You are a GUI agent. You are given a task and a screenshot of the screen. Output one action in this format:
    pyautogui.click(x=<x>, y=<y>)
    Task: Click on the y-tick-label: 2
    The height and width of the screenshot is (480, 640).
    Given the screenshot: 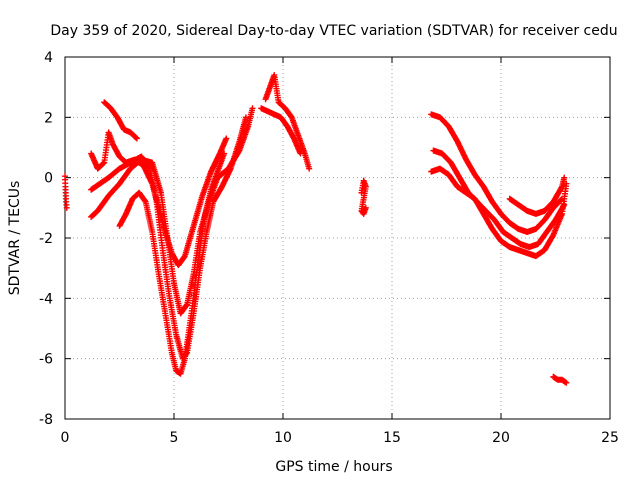 What is the action you would take?
    pyautogui.click(x=48, y=118)
    